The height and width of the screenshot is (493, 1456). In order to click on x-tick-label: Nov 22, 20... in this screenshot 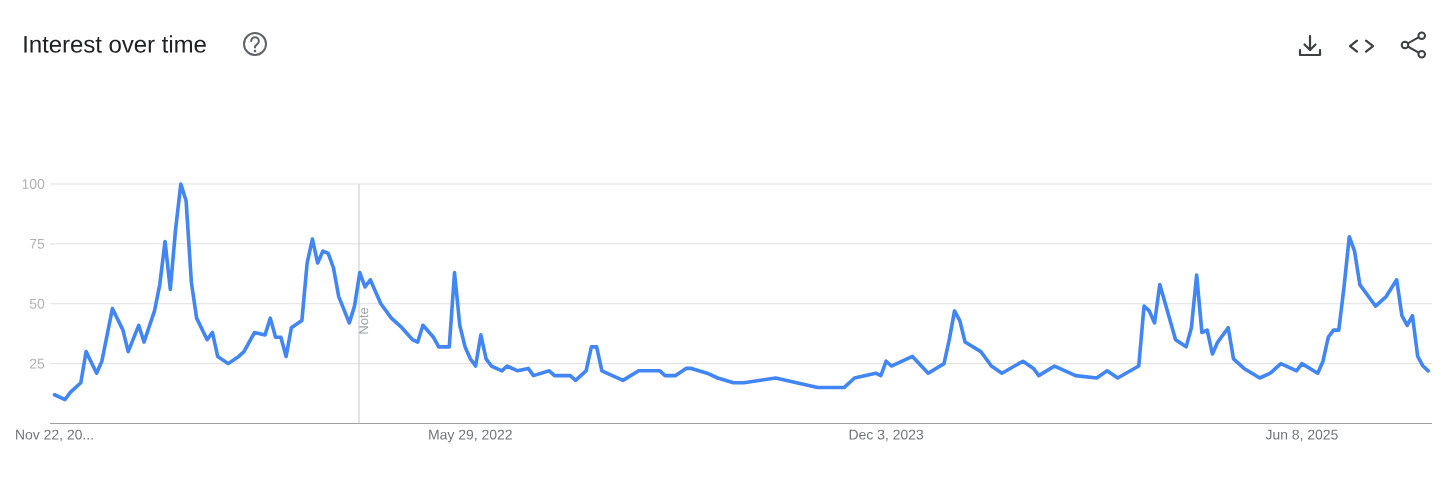, I will do `click(54, 435)`.